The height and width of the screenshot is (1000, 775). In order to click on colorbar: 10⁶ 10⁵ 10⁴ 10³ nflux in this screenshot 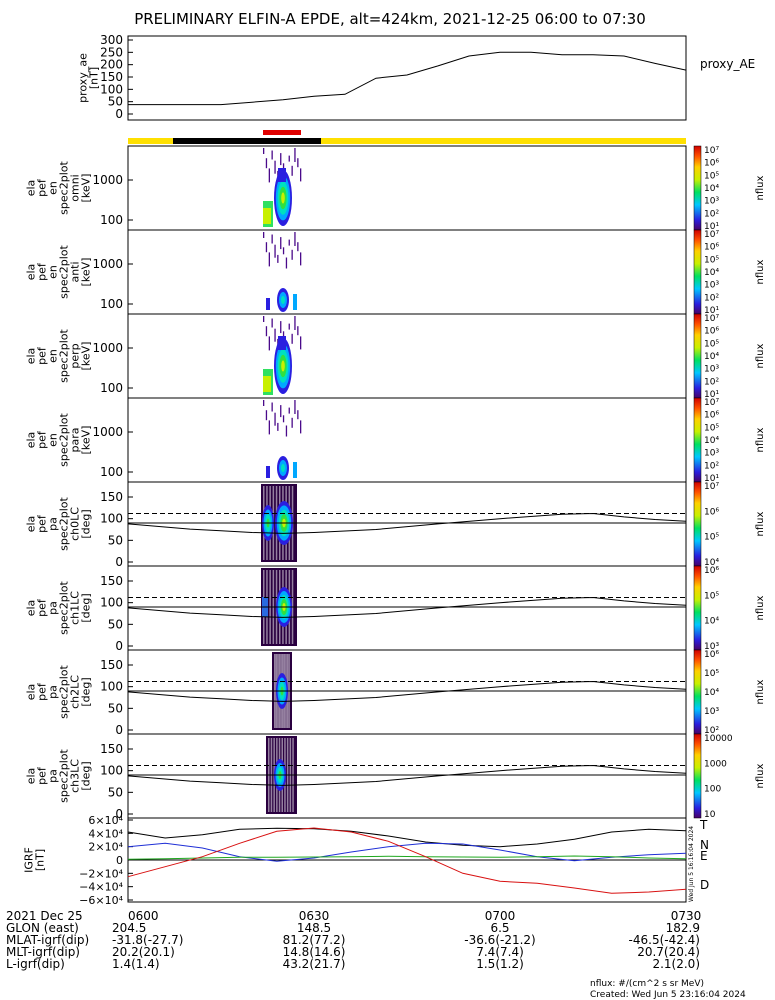, I will do `click(729, 608)`.